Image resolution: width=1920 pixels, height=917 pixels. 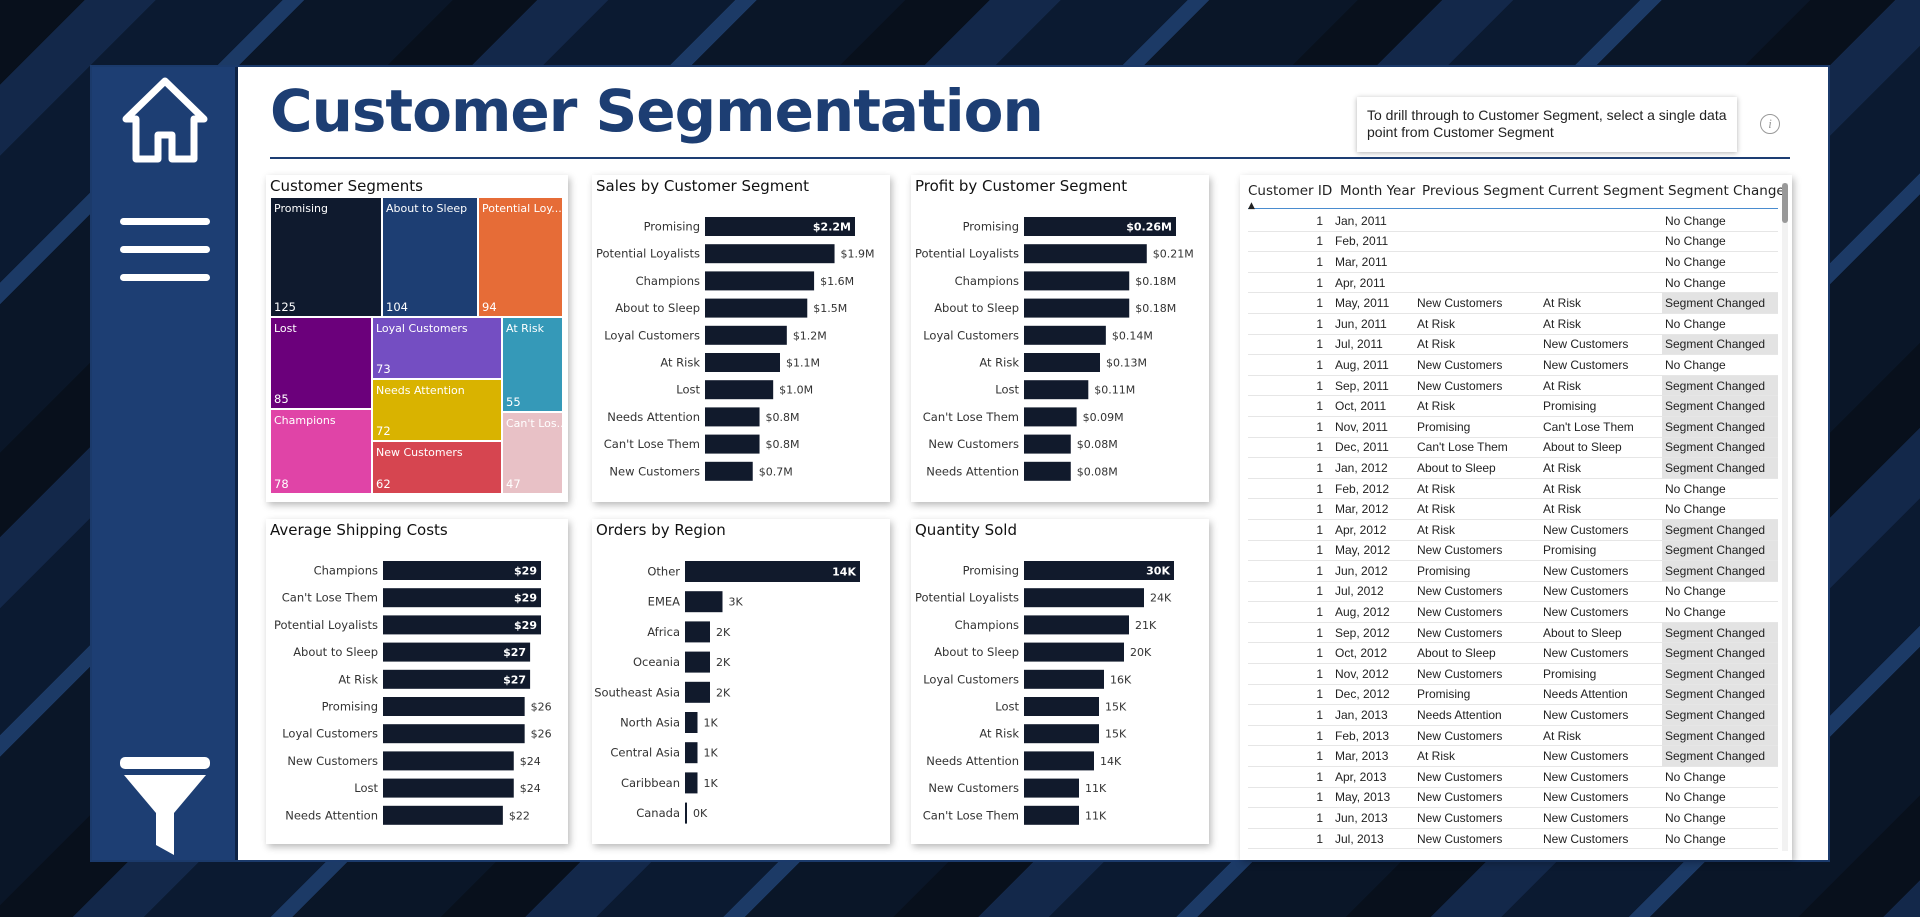 I want to click on treemap-tile: Promising 125, so click(x=326, y=257).